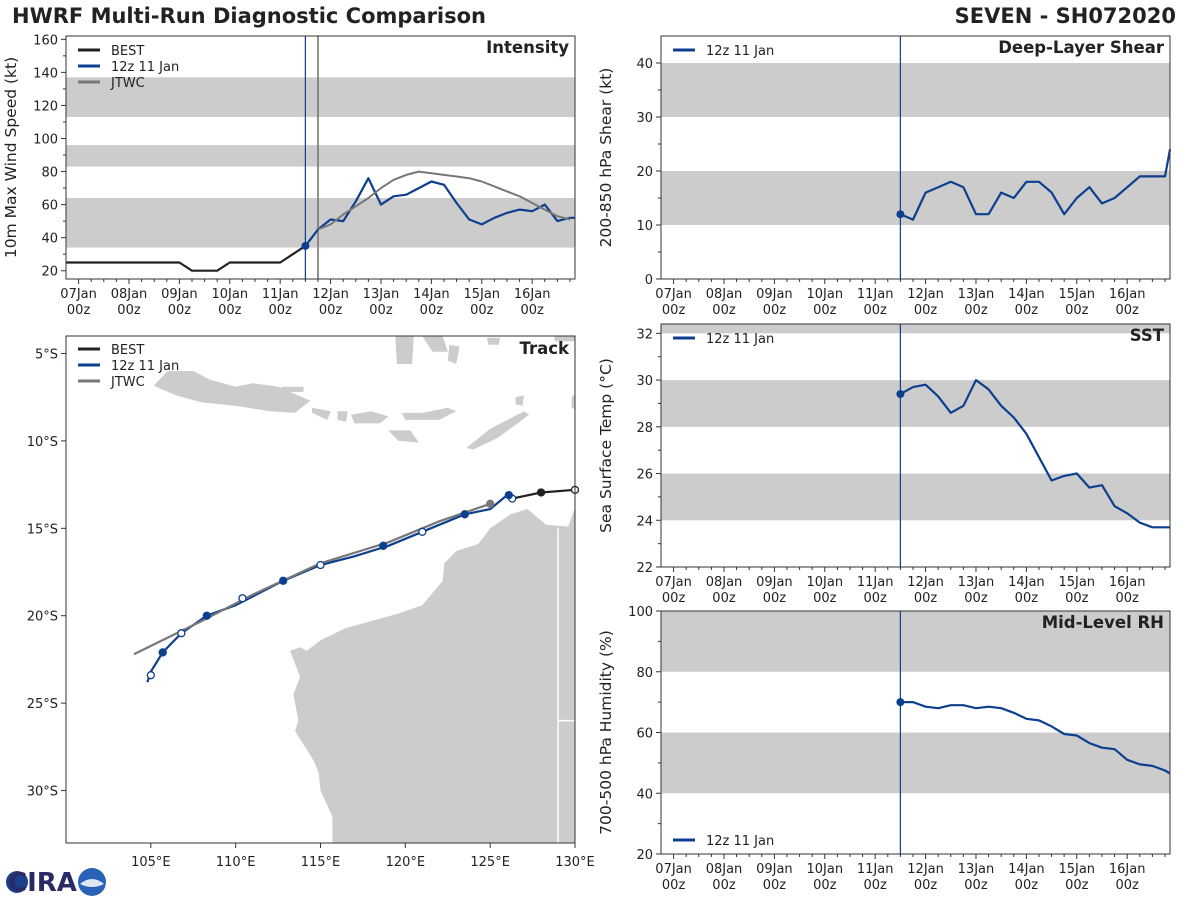 Image resolution: width=1200 pixels, height=900 pixels. I want to click on intensity-title: Intensity, so click(527, 47).